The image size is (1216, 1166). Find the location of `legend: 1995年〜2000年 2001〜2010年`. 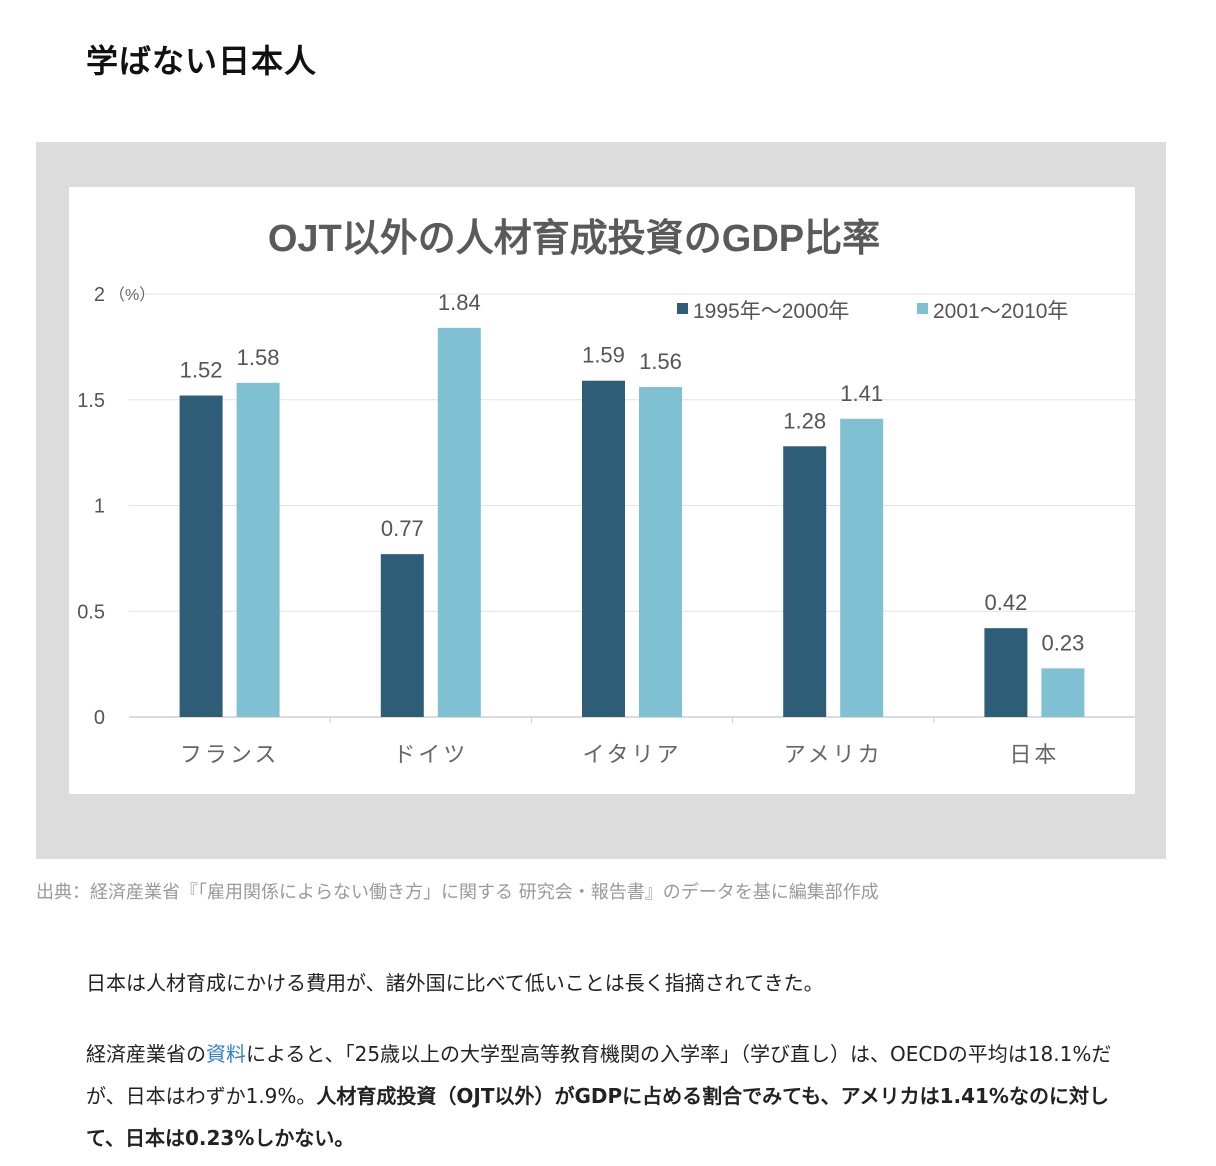

legend: 1995年〜2000年 2001〜2010年 is located at coordinates (872, 311).